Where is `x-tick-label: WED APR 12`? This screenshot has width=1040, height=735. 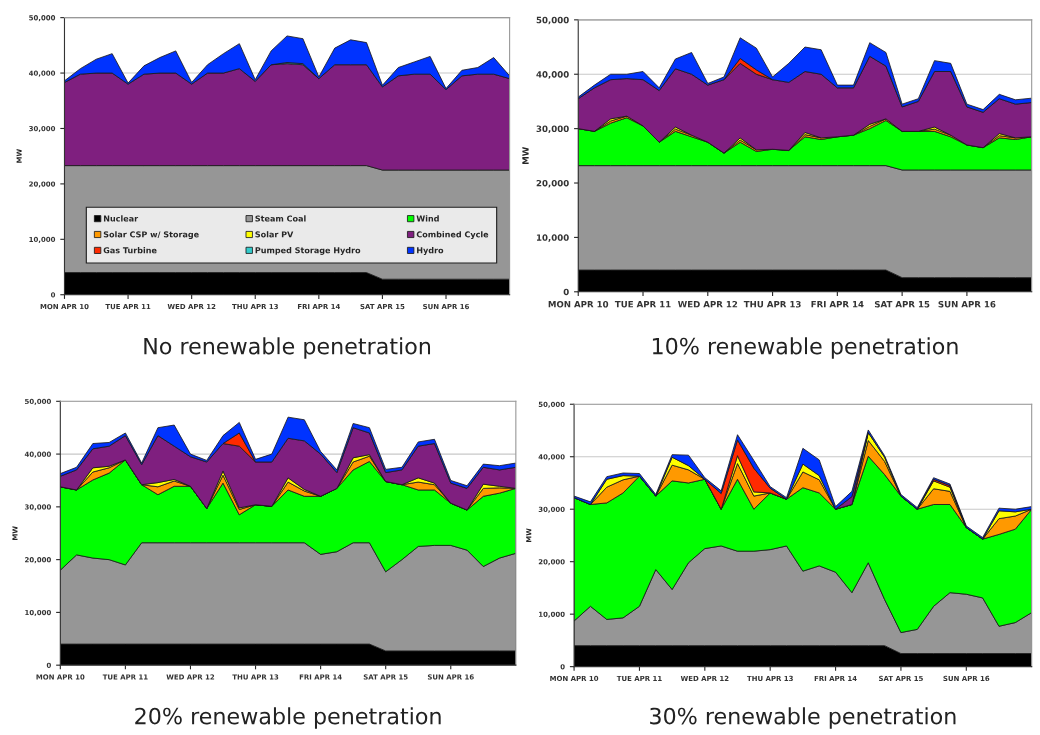 x-tick-label: WED APR 12 is located at coordinates (707, 304).